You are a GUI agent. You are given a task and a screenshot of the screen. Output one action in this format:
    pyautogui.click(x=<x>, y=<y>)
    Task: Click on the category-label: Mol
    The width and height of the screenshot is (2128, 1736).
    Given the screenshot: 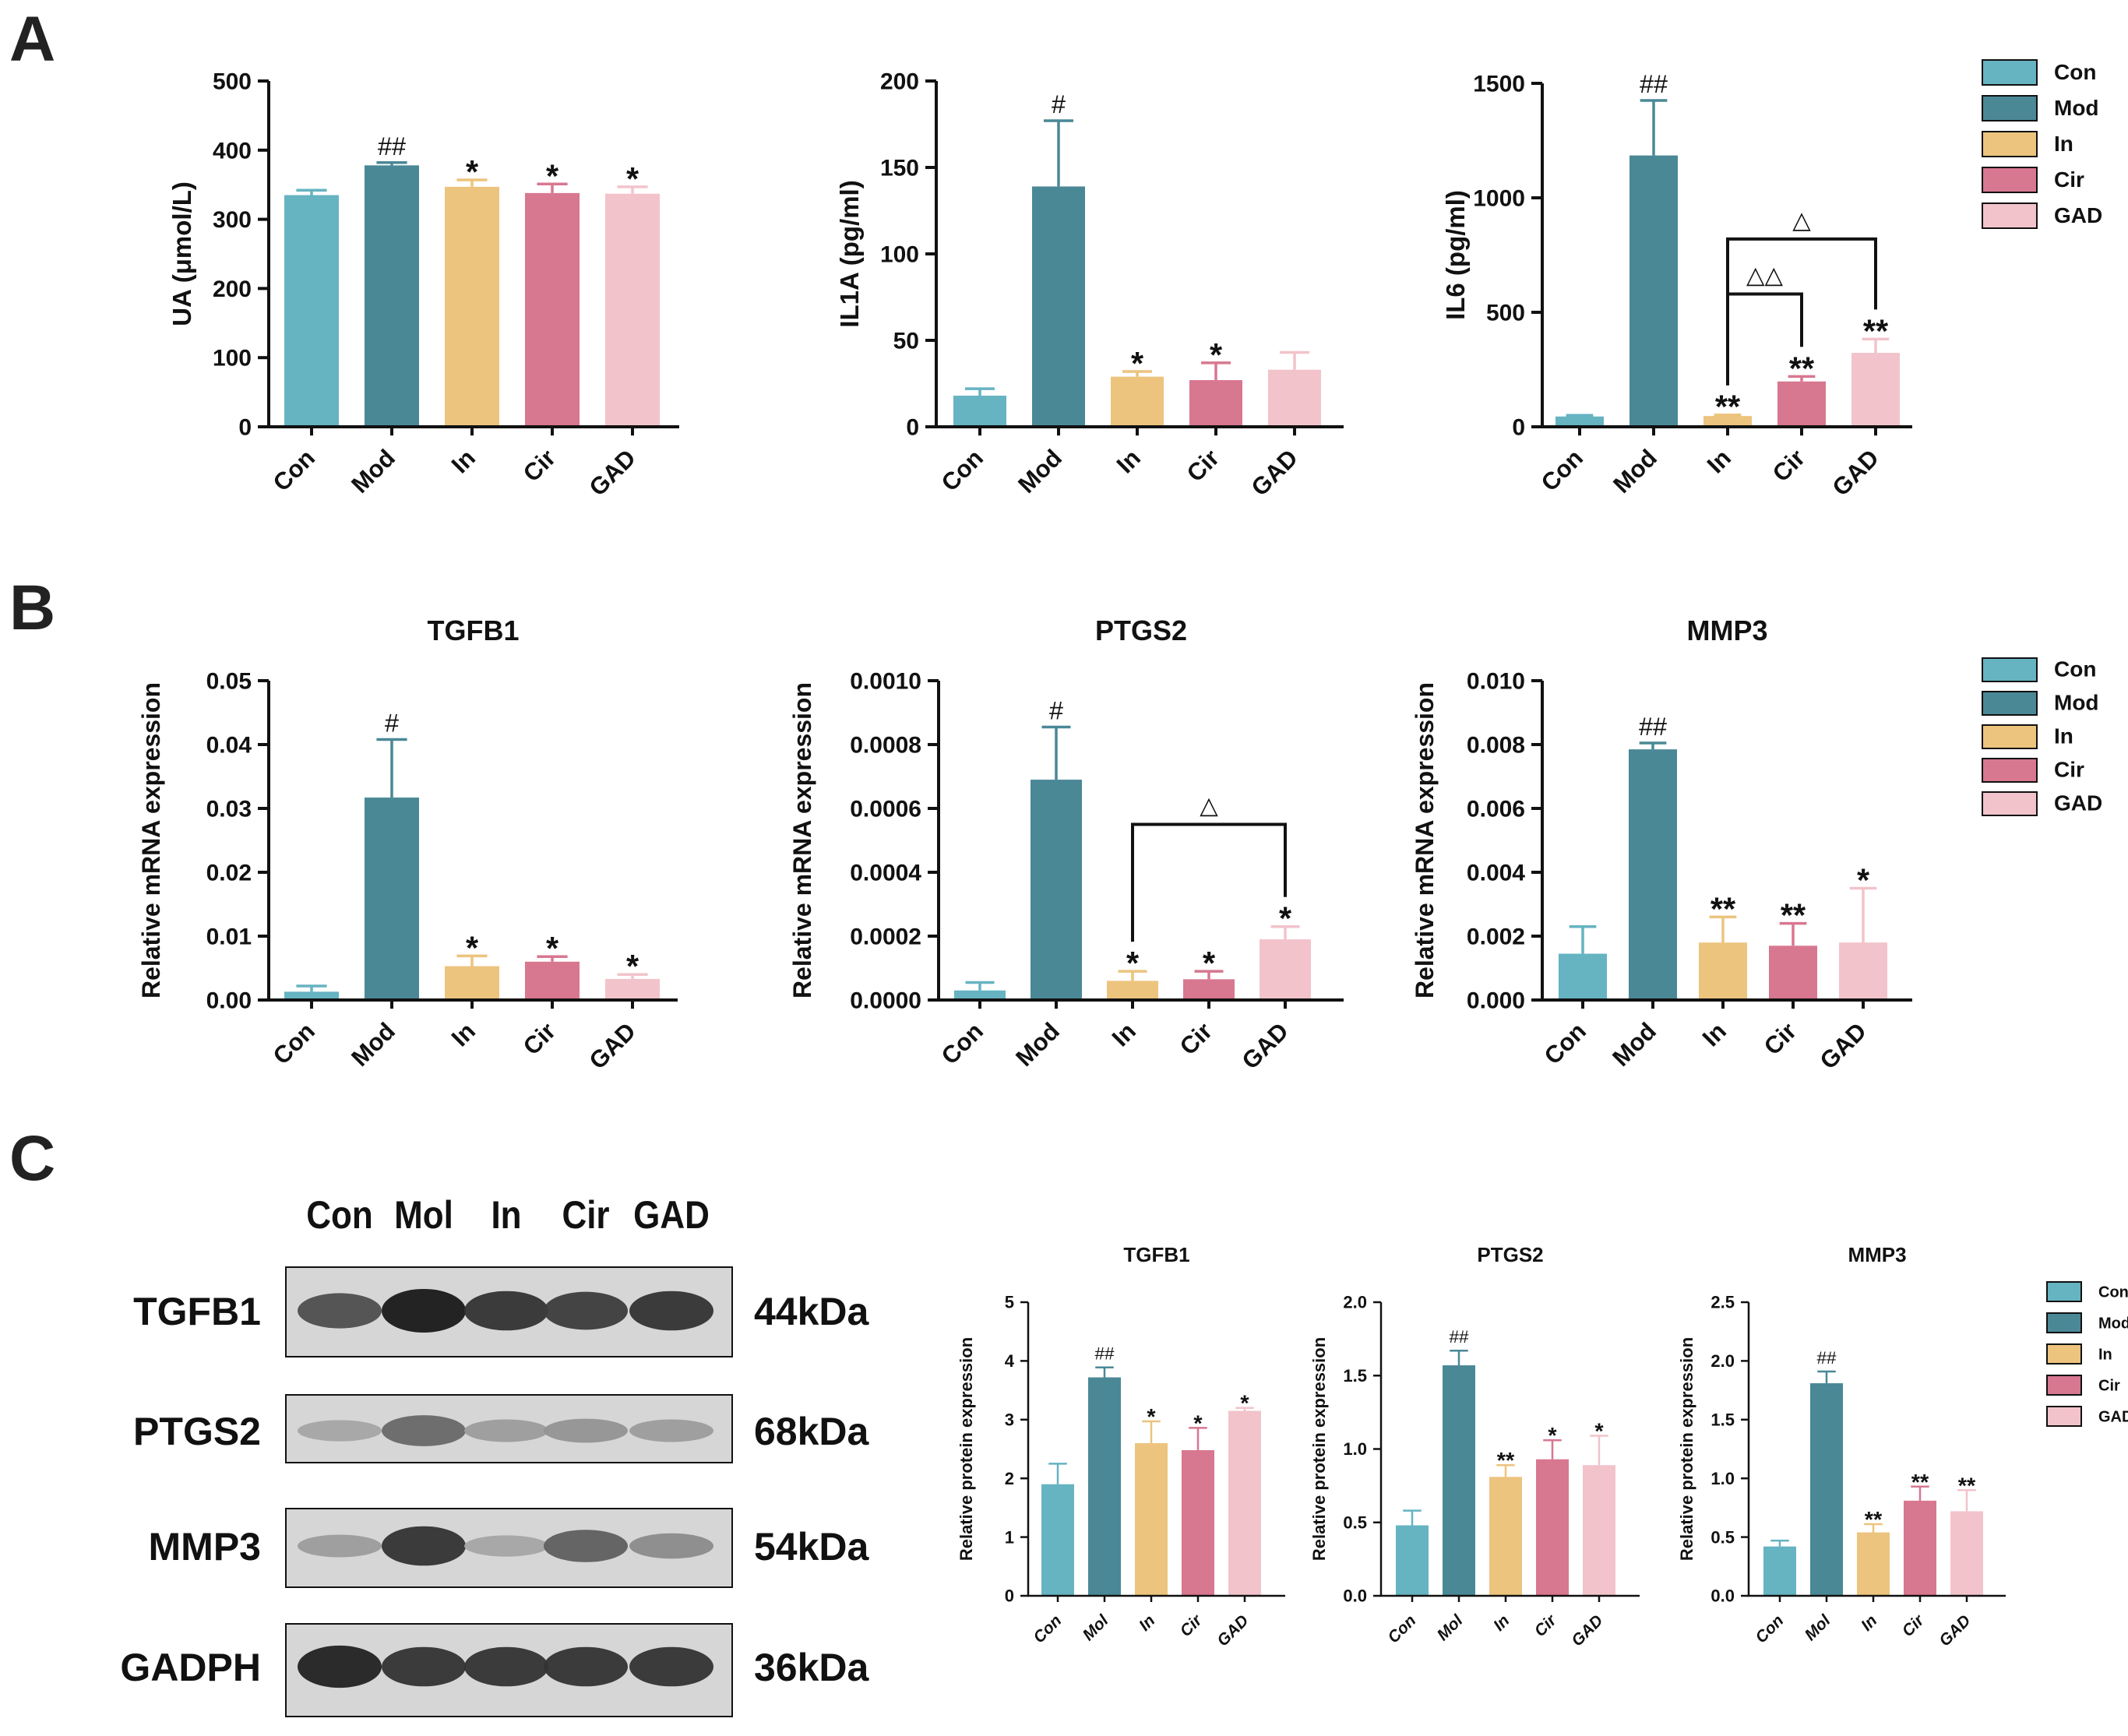 What is the action you would take?
    pyautogui.click(x=1818, y=1627)
    